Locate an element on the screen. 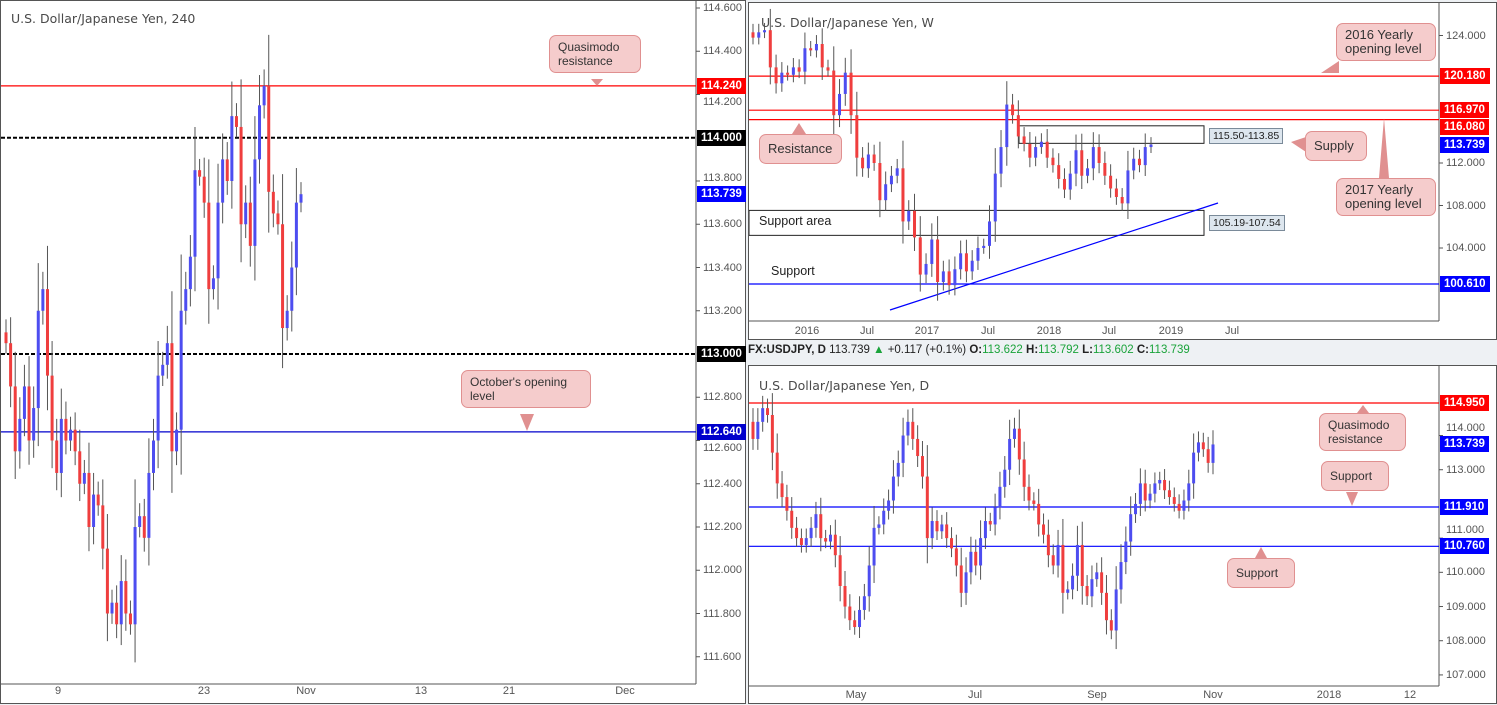 This screenshot has height=705, width=1497. support-label: Support is located at coordinates (793, 271).